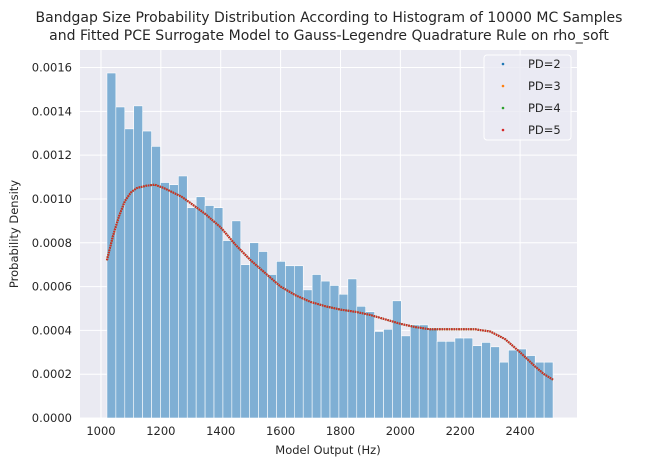 The height and width of the screenshot is (467, 648). Describe the element at coordinates (460, 431) in the screenshot. I see `x-tick-label: 2200` at that location.